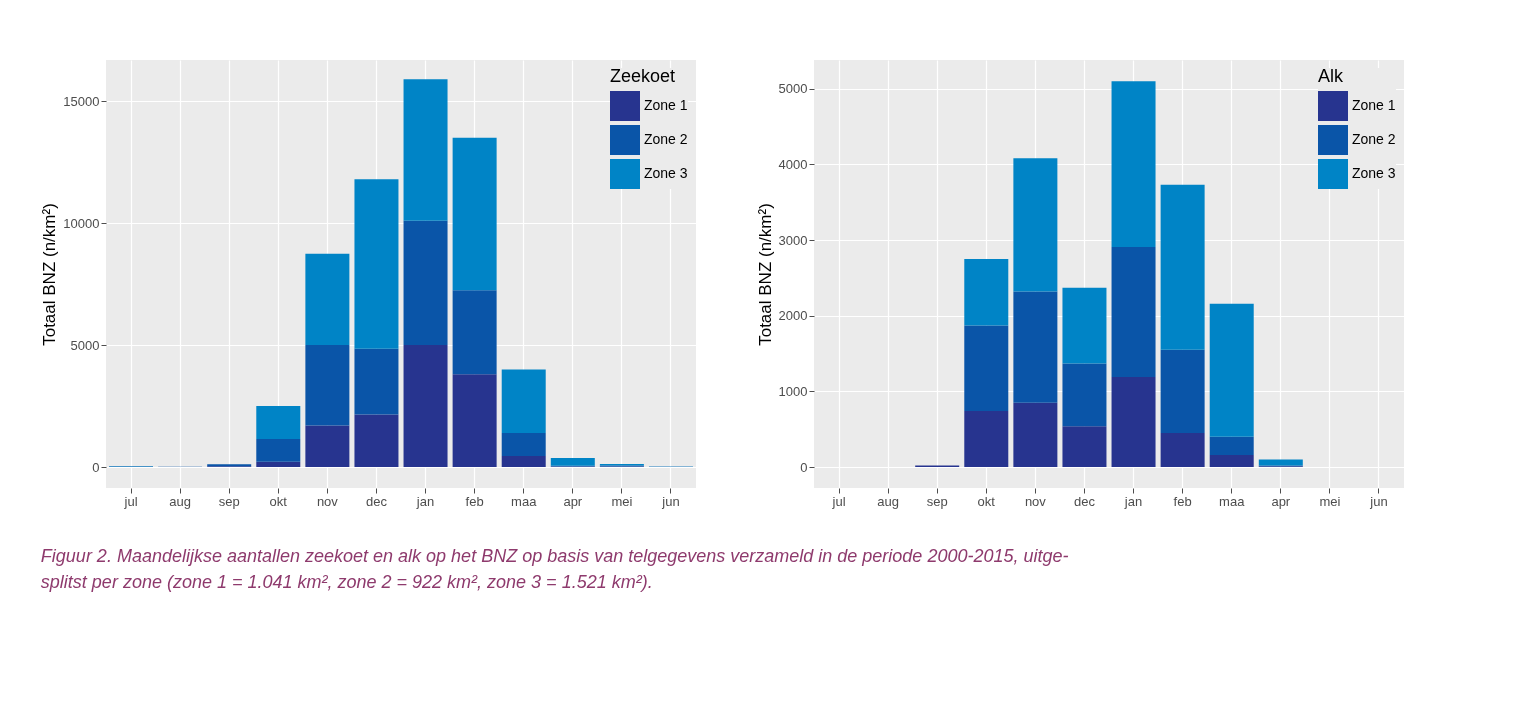  What do you see at coordinates (1331, 76) in the screenshot?
I see `legend-title: Alk` at bounding box center [1331, 76].